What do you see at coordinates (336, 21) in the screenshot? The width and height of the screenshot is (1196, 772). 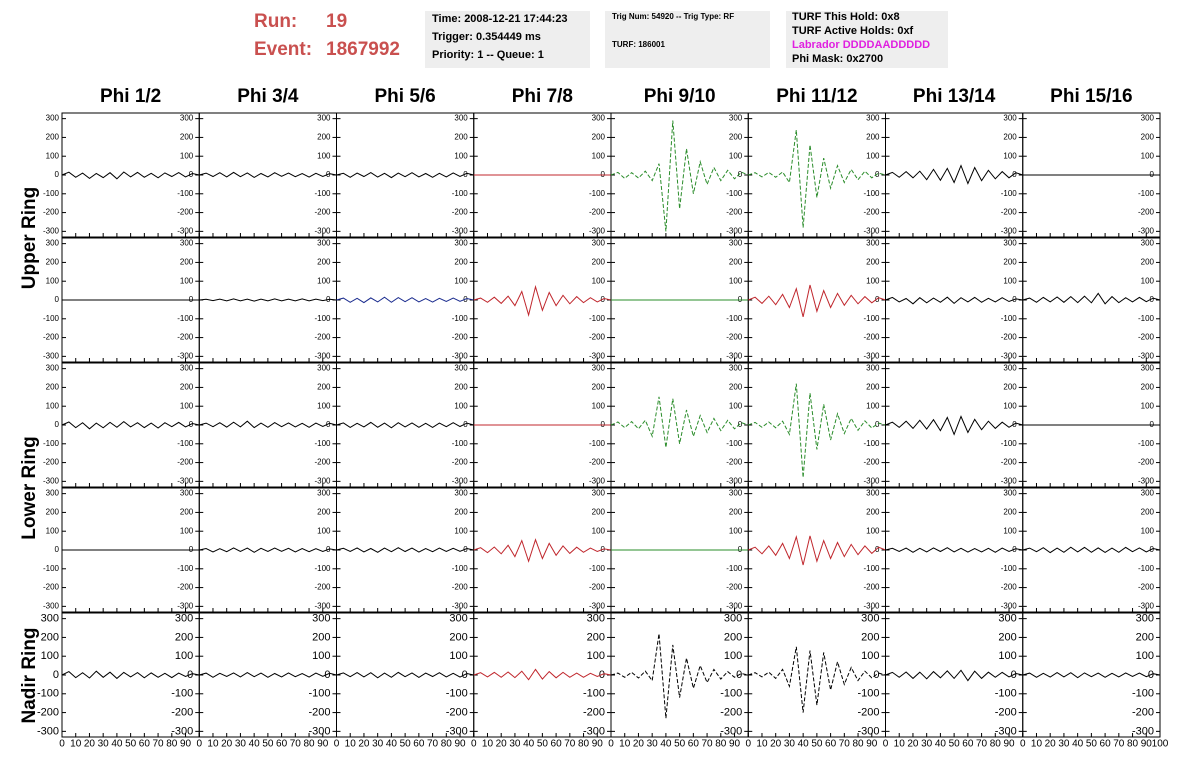 I see `run-value: 19` at bounding box center [336, 21].